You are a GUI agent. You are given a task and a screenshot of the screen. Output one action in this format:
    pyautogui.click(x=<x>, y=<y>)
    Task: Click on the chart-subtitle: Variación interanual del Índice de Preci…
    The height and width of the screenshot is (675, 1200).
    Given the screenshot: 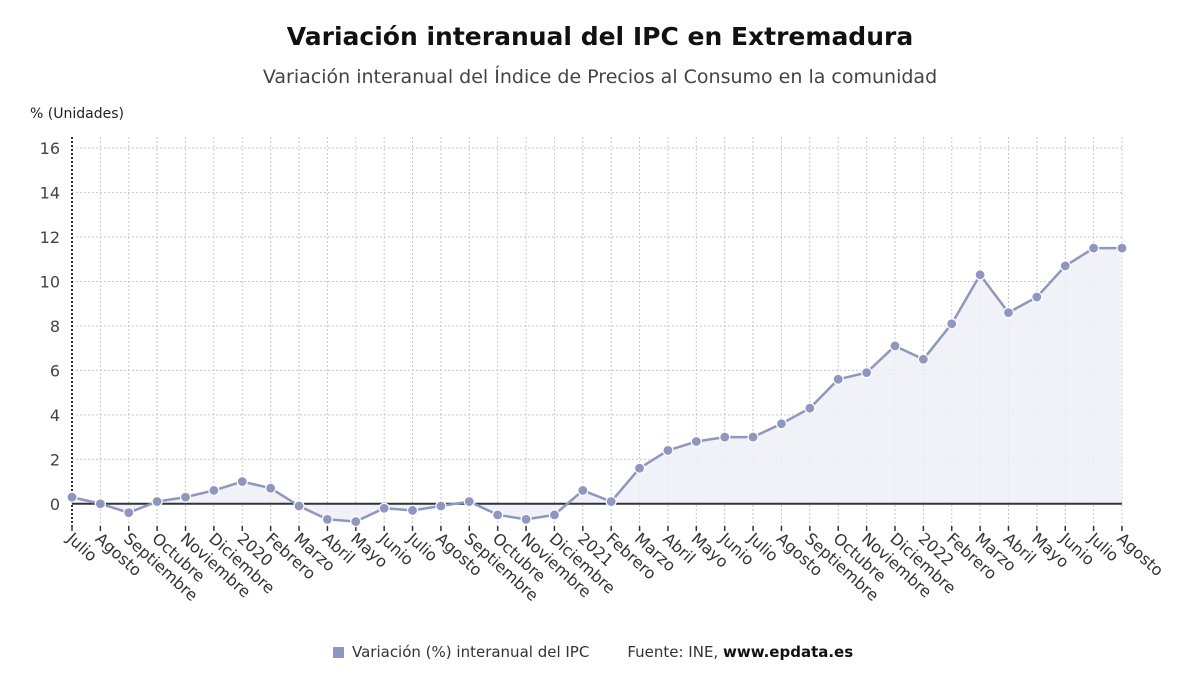 What is the action you would take?
    pyautogui.click(x=600, y=77)
    